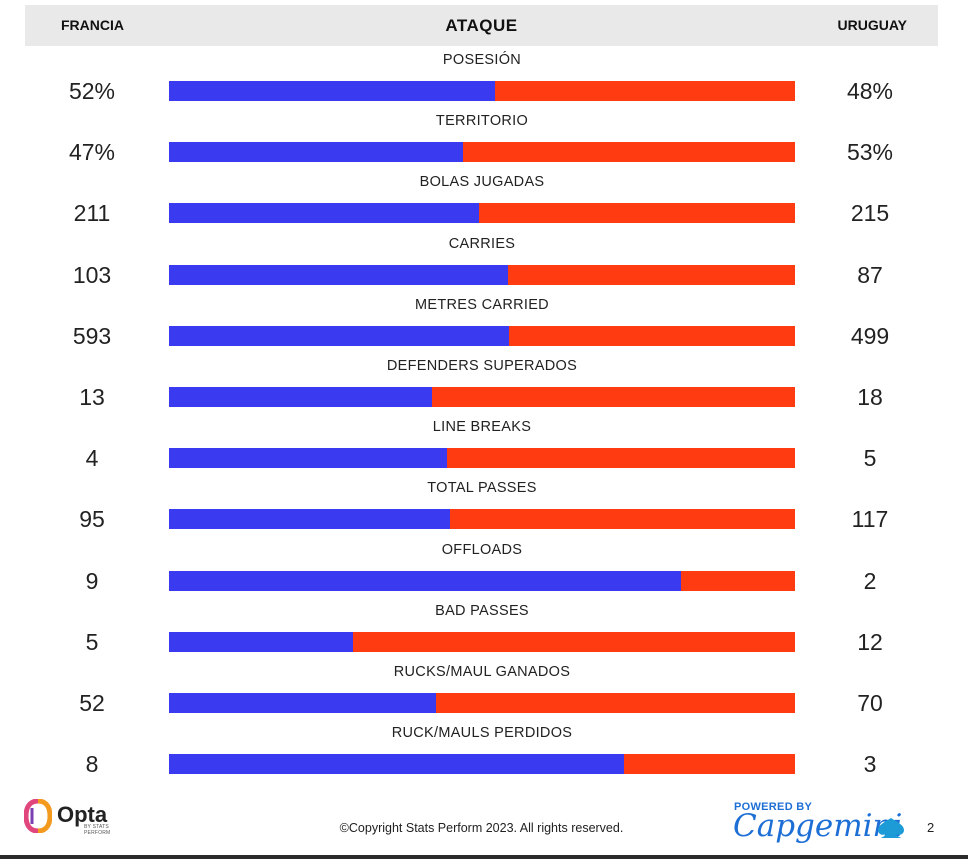 The height and width of the screenshot is (859, 968). What do you see at coordinates (484, 386) in the screenshot?
I see `stat-row: DEFENDERS SUPERADOS 13 18` at bounding box center [484, 386].